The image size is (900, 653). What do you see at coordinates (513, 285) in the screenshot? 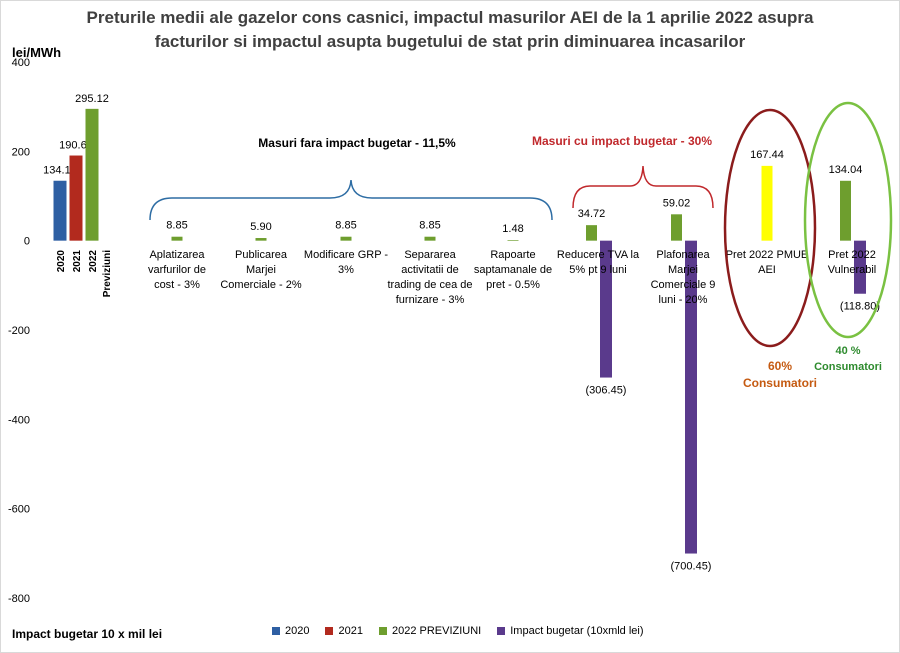
I see `category-label-line: pret - 0.5%` at bounding box center [513, 285].